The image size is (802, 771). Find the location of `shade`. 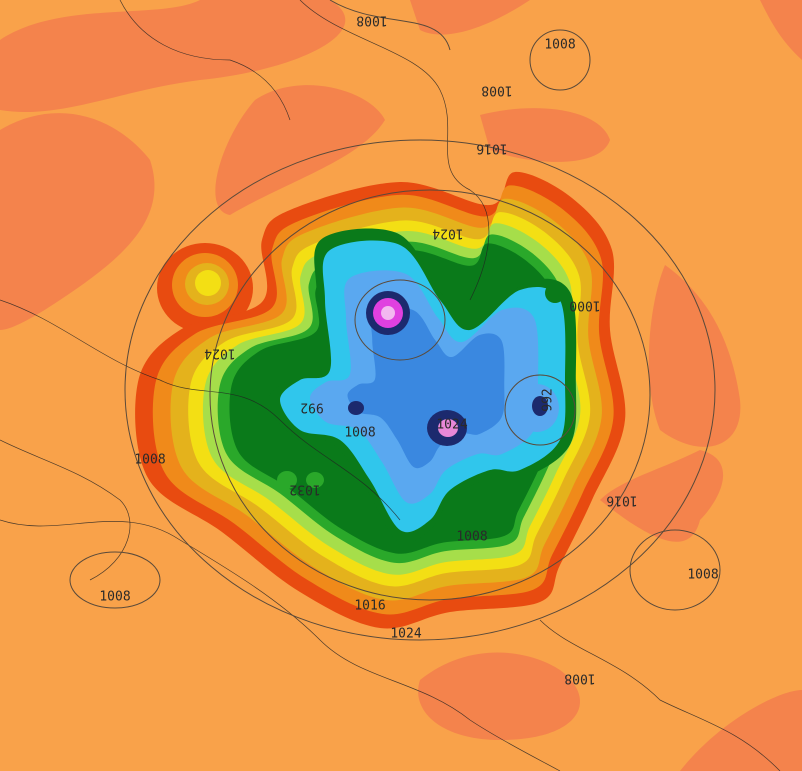

shade is located at coordinates (208, 283).